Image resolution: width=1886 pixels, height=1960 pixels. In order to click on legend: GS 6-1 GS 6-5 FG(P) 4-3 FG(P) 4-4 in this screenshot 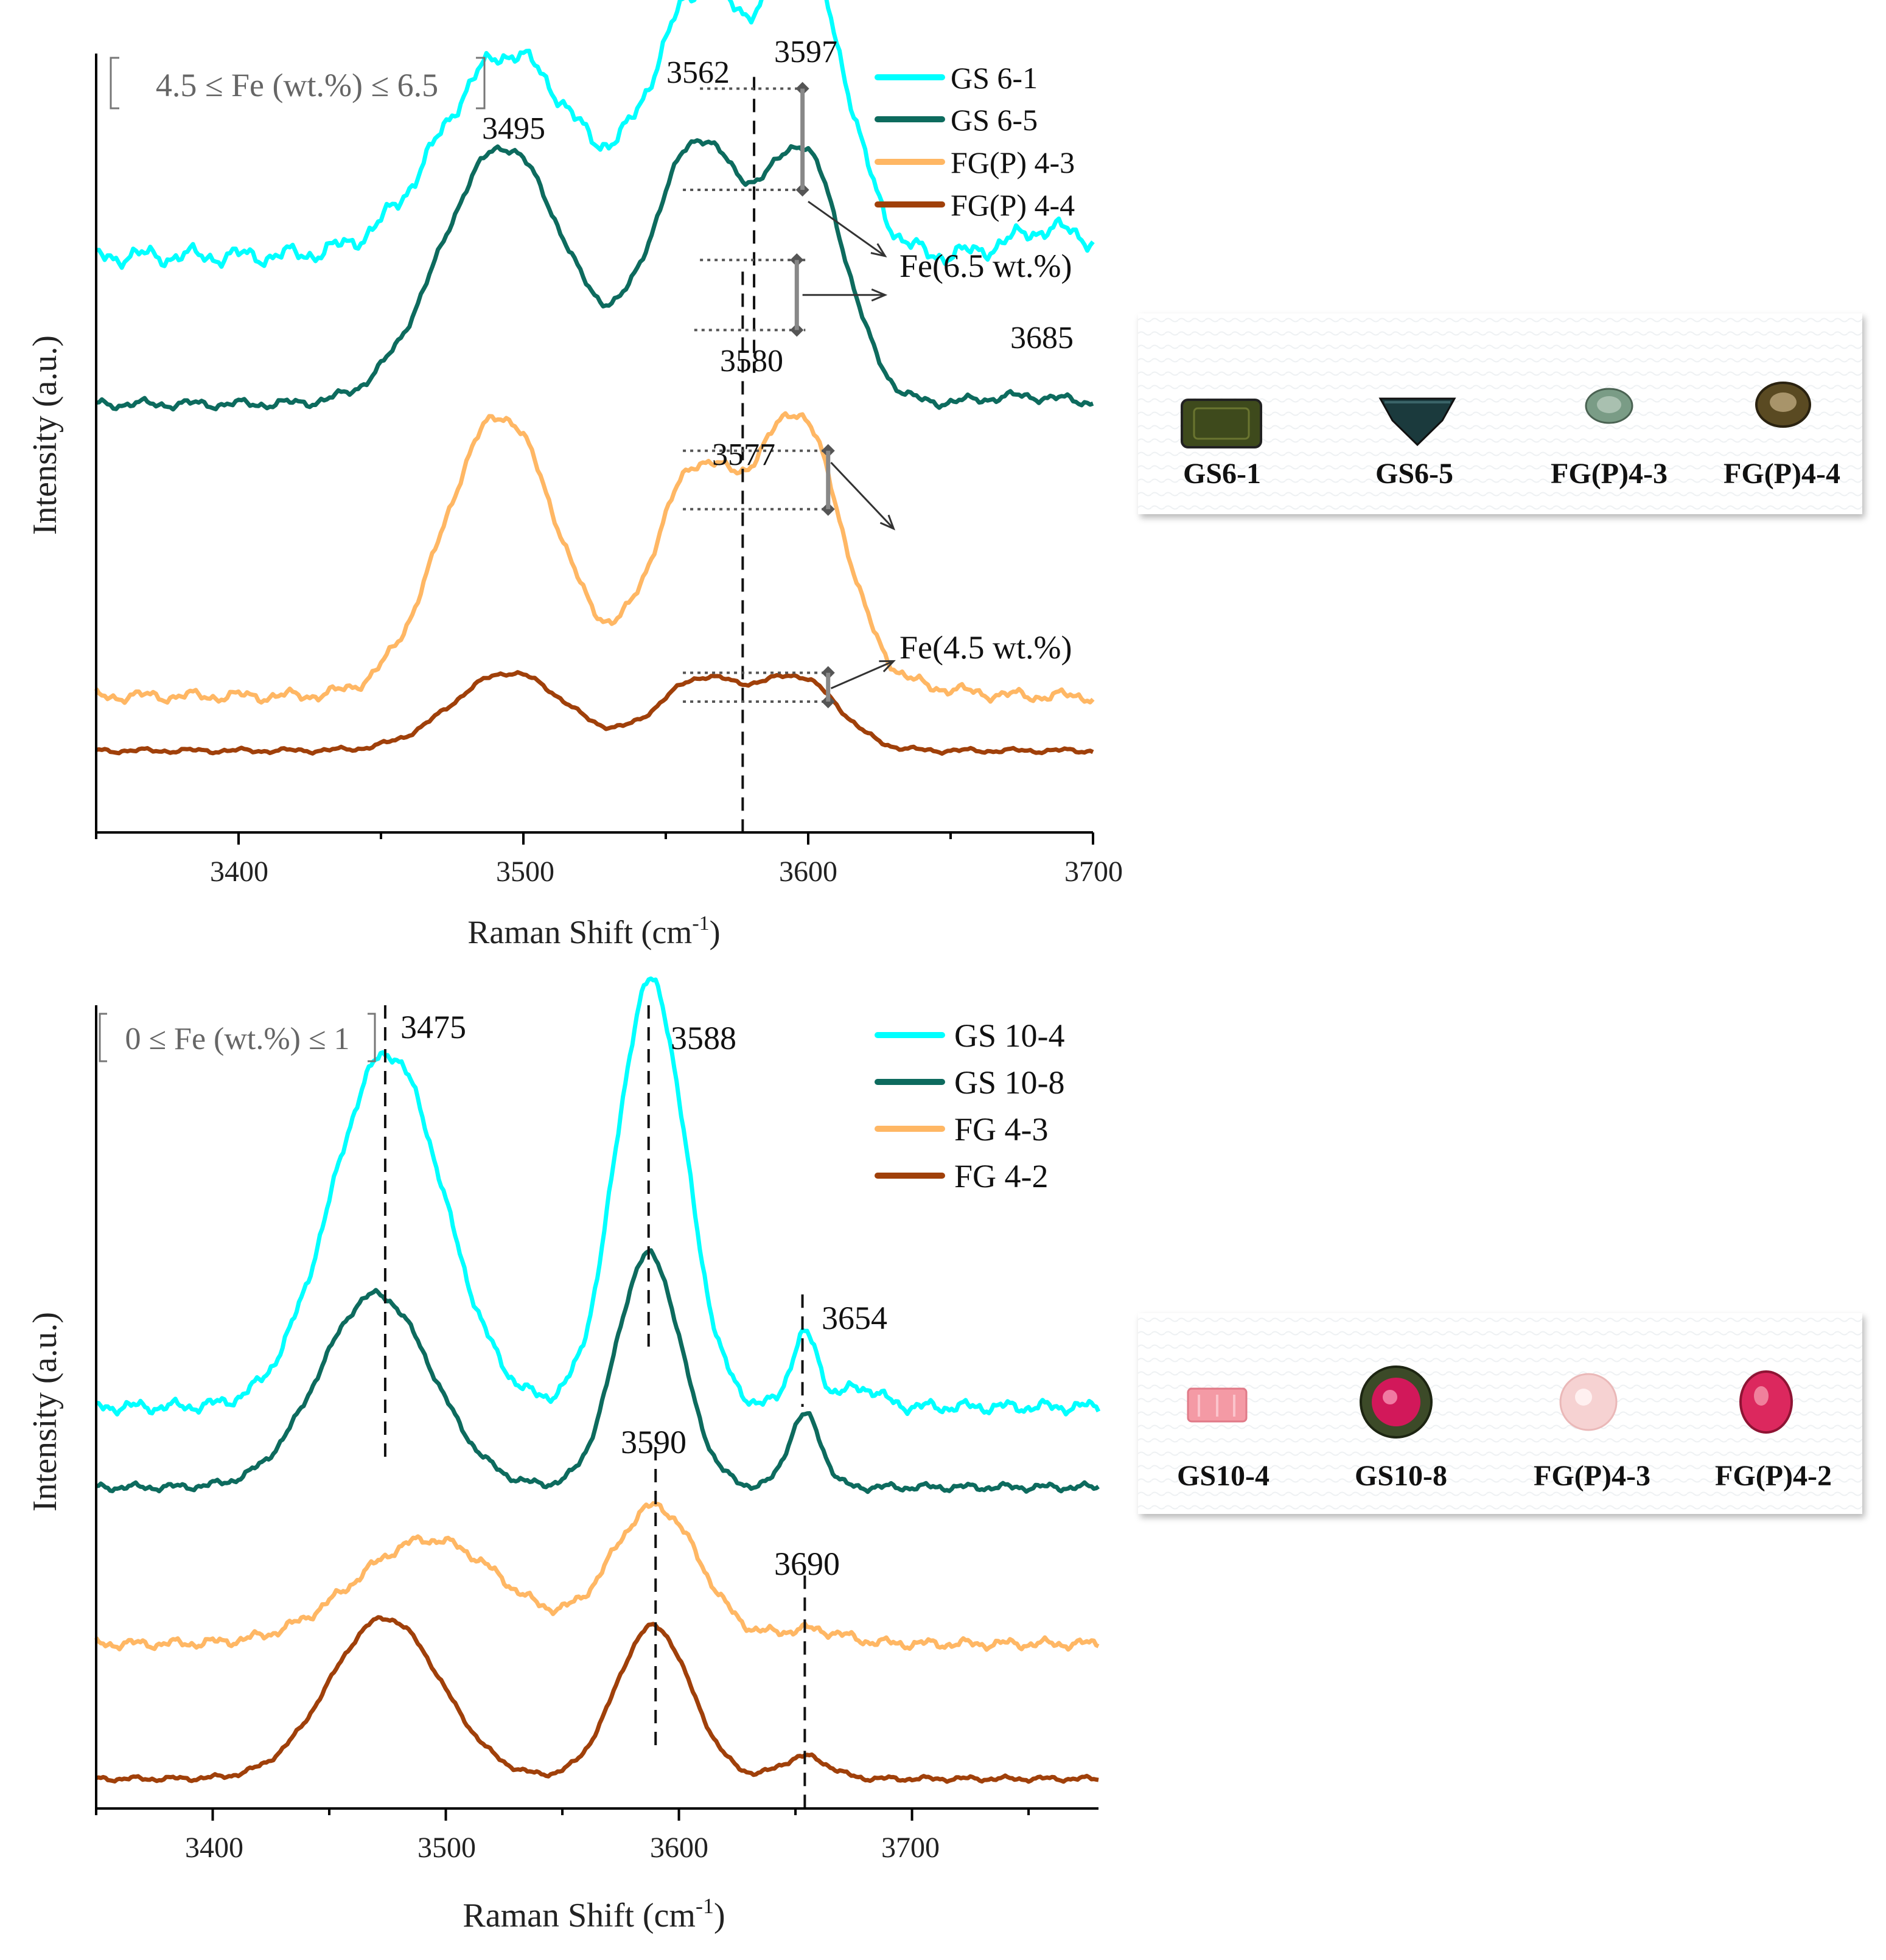, I will do `click(975, 141)`.